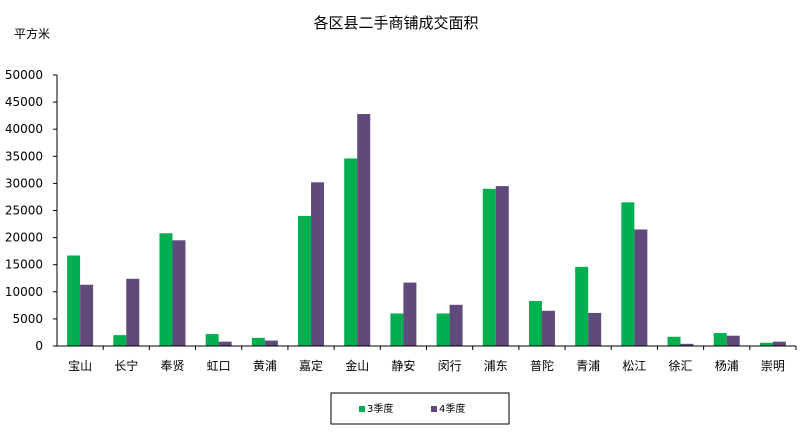 This screenshot has width=807, height=441. Describe the element at coordinates (496, 366) in the screenshot. I see `x-category-label: 浦东` at that location.